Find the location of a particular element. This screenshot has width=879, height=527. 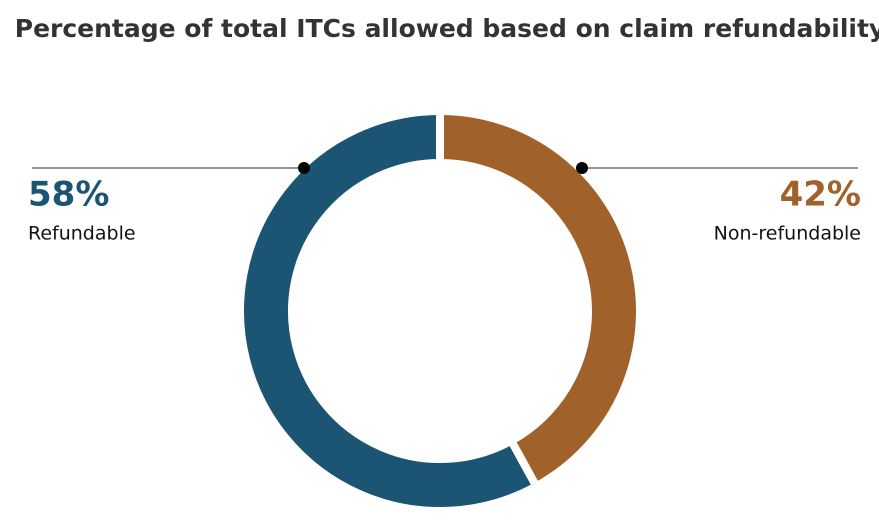

category-label: Non-refundable is located at coordinates (787, 234).